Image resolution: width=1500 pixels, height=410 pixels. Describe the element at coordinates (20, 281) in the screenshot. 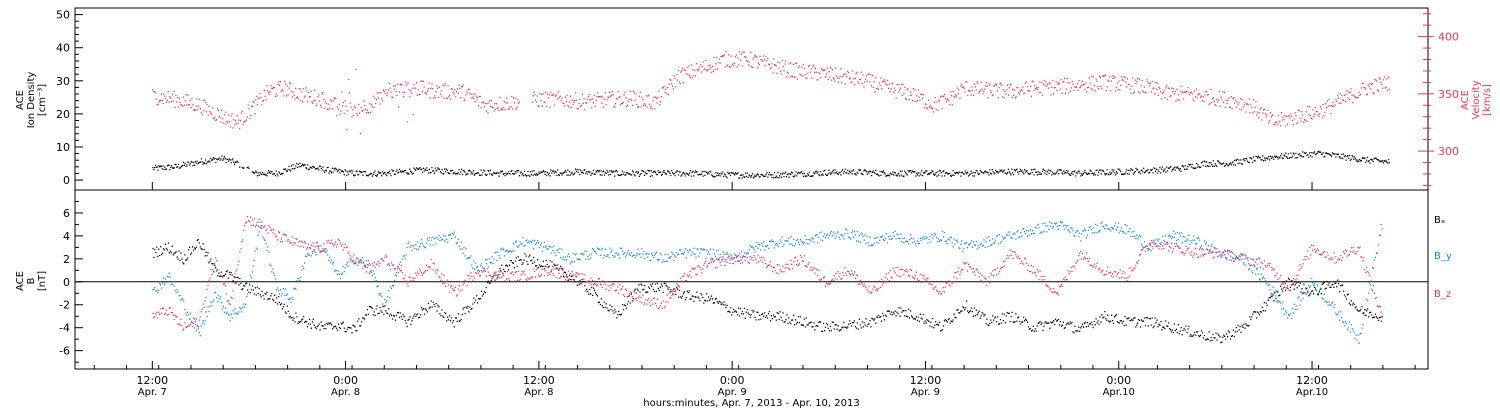

I see `b-axis-title-line: ACE` at that location.